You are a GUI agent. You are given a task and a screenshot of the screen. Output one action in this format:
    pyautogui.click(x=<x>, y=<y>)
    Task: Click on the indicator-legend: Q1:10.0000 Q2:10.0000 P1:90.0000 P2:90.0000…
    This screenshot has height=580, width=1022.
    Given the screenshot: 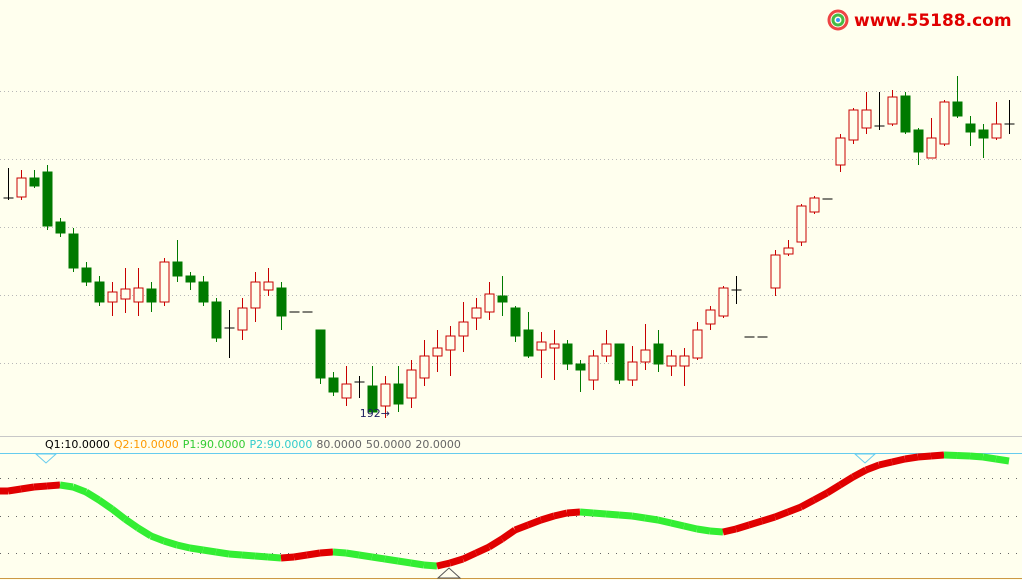 What is the action you would take?
    pyautogui.click(x=253, y=444)
    